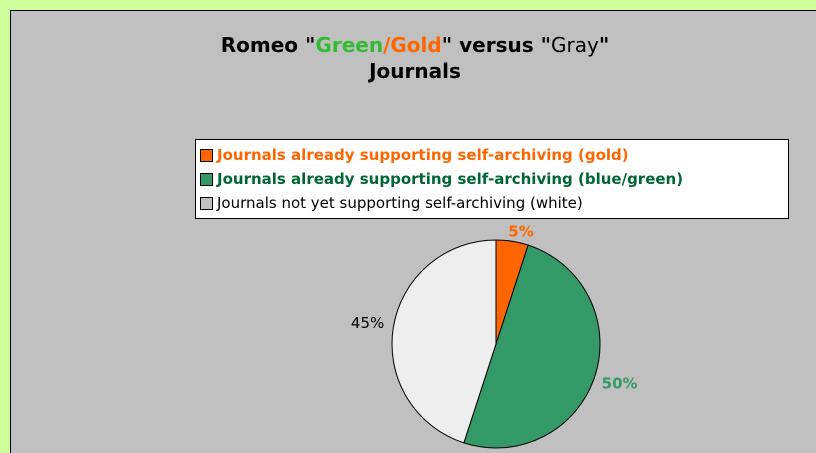  I want to click on title-text-1: Romeo ", so click(268, 45).